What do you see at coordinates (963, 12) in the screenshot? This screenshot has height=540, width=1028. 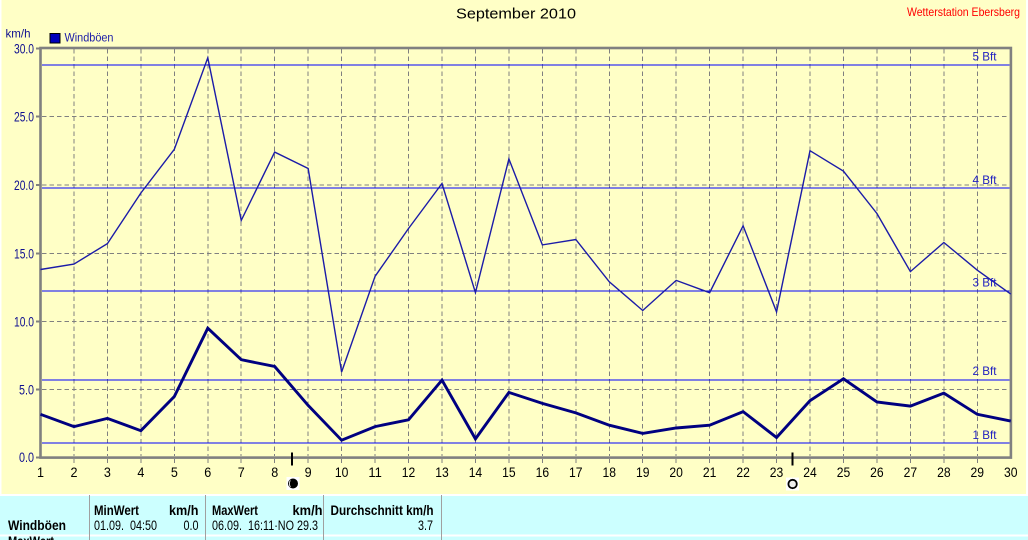 I see `svg-text: Wetterstation Ebersberg` at bounding box center [963, 12].